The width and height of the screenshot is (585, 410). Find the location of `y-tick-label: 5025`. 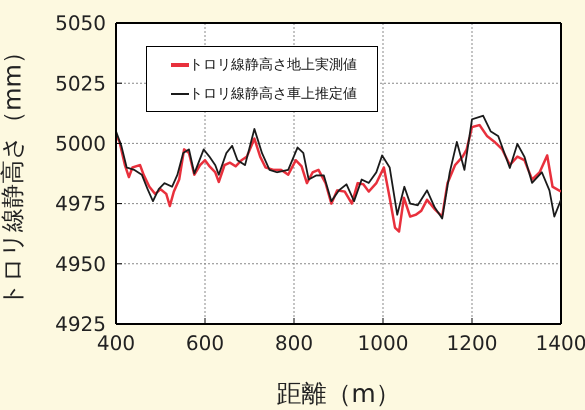

y-tick-label: 5025 is located at coordinates (80, 83).